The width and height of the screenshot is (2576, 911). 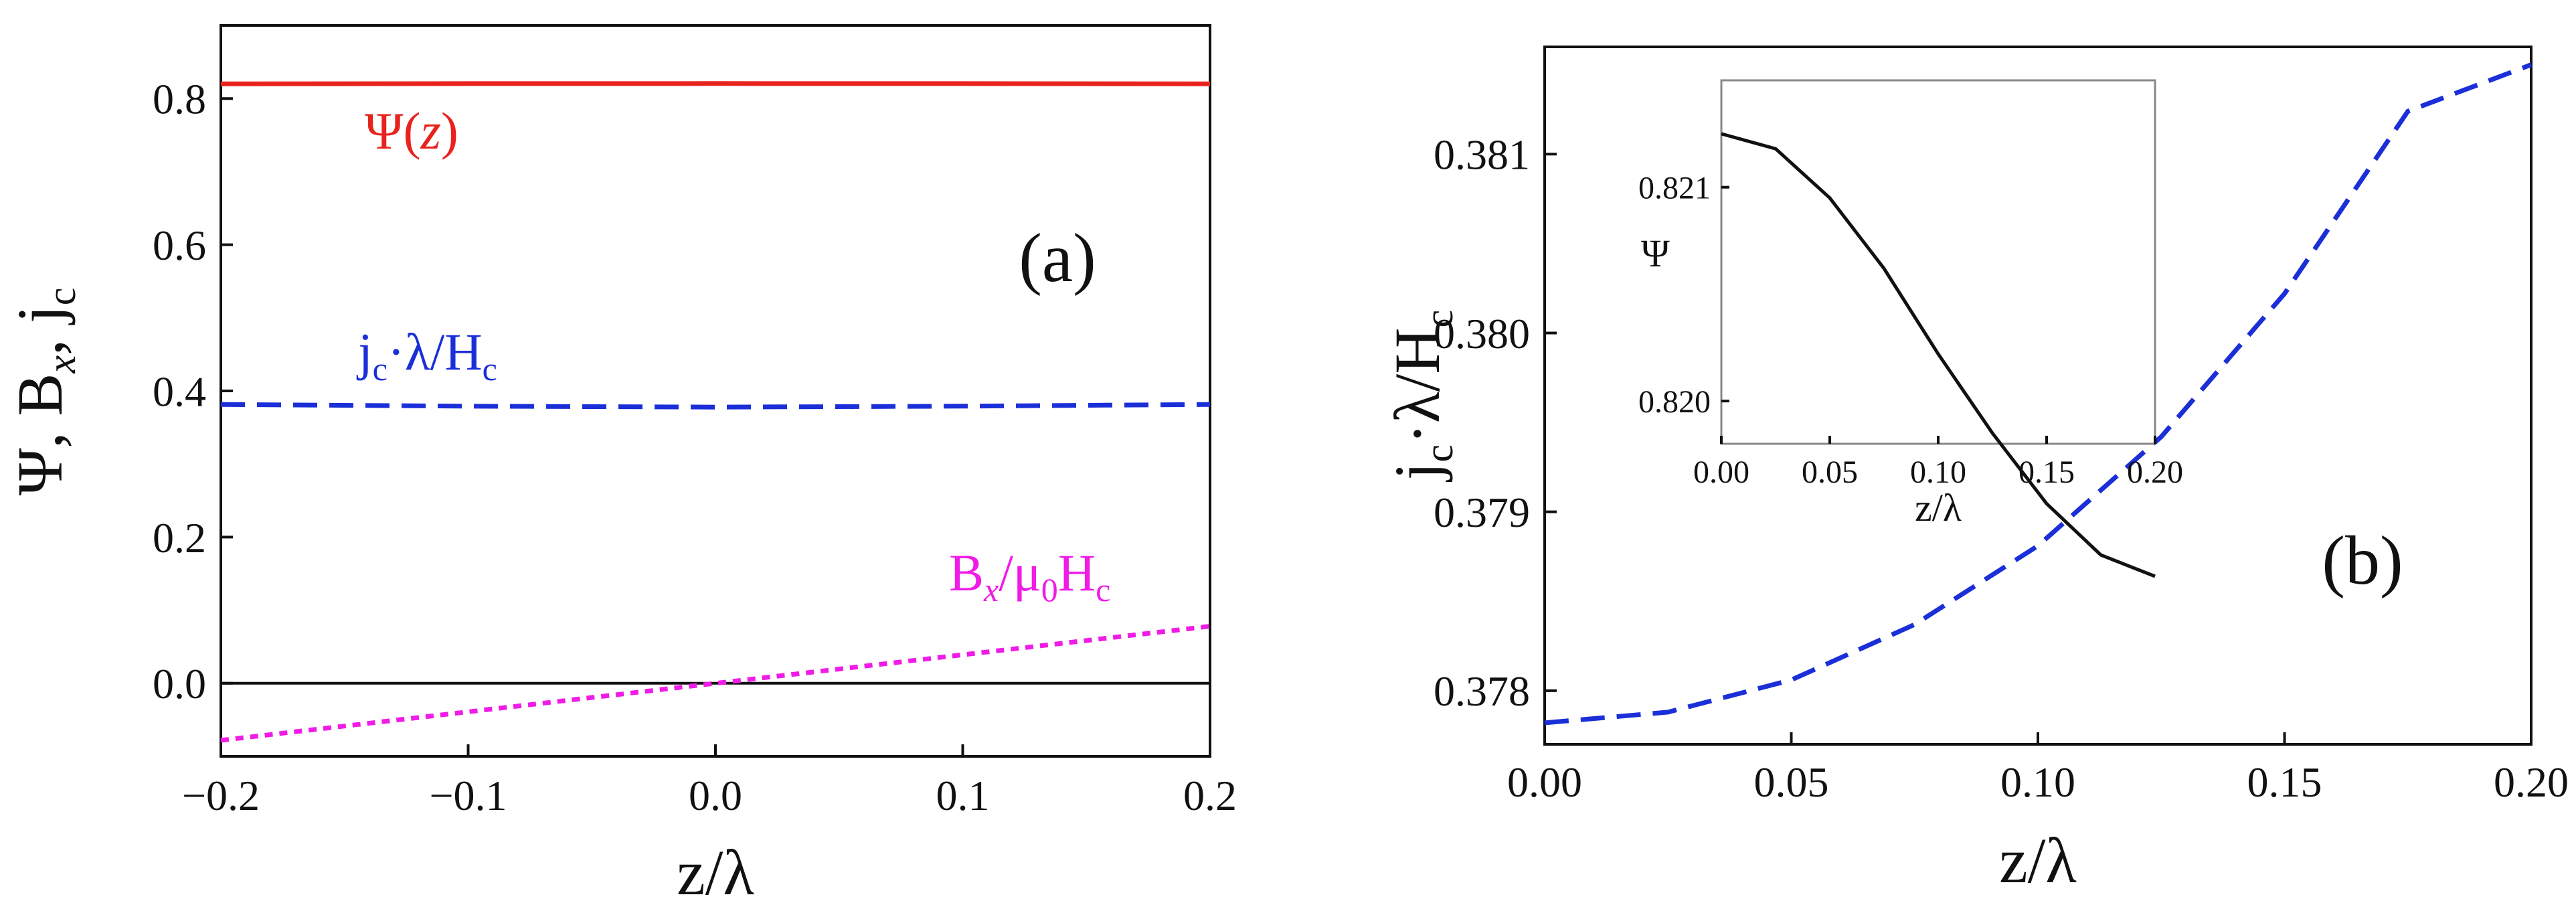 What do you see at coordinates (1938, 508) in the screenshot?
I see `inset-x-axis-label: z/λ` at bounding box center [1938, 508].